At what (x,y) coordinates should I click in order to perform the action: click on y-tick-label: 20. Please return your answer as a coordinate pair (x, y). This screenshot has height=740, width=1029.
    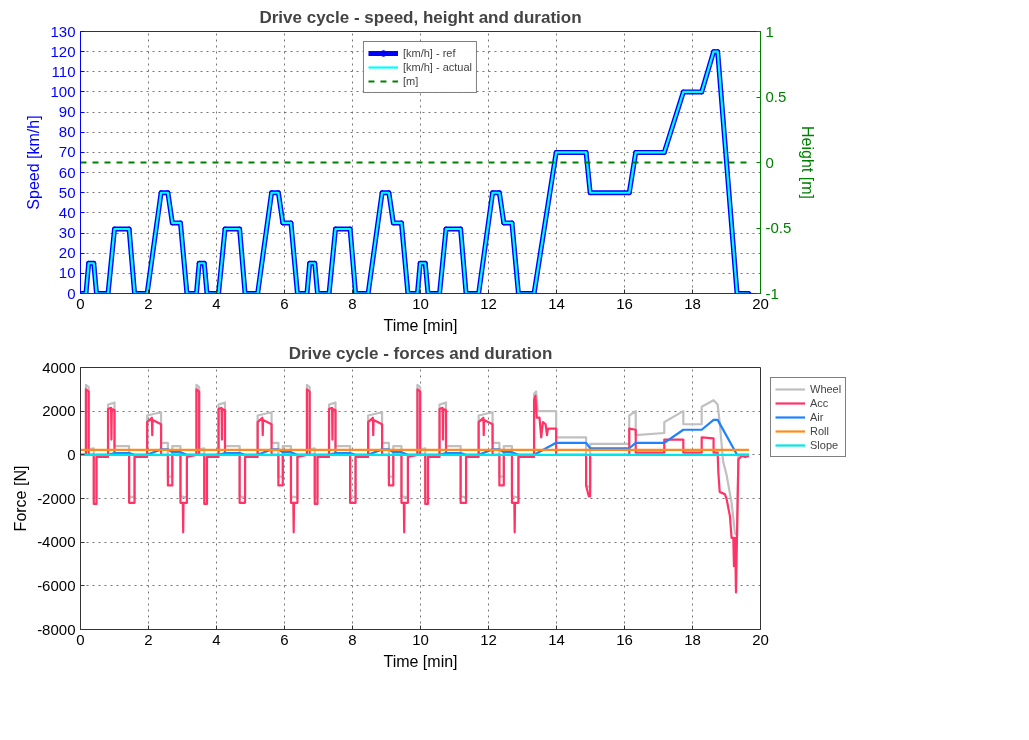
    Looking at the image, I should click on (67, 253).